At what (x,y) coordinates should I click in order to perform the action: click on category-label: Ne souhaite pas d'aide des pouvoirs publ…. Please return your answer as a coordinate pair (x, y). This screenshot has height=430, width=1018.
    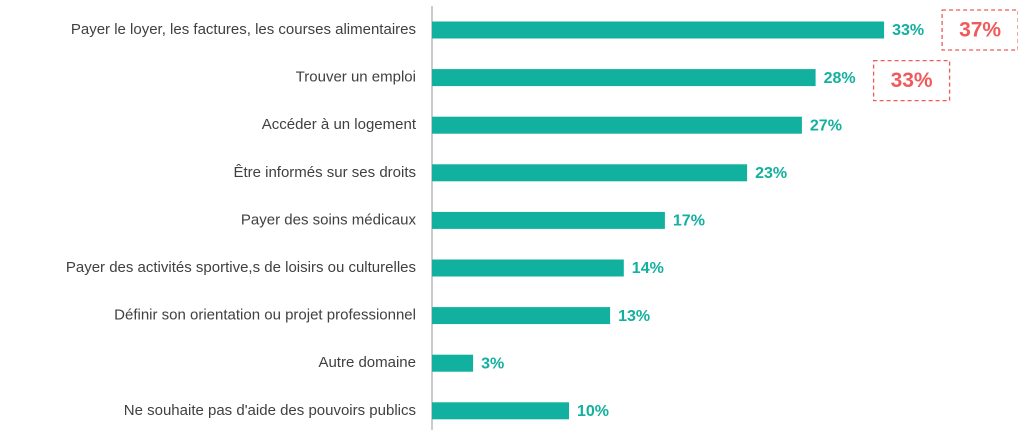
    Looking at the image, I should click on (270, 410).